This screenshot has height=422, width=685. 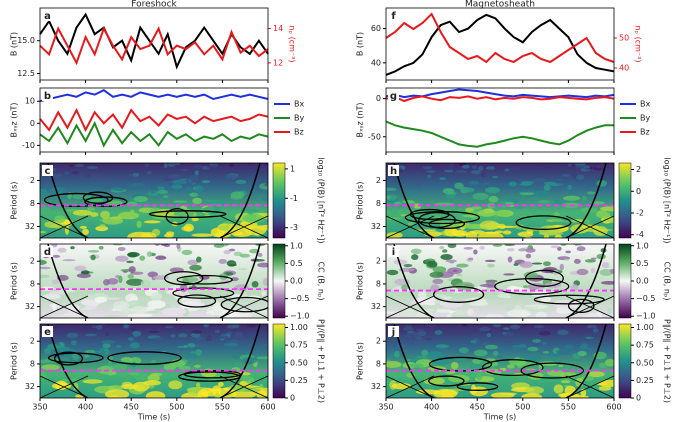 I want to click on coi-hatch, so click(x=243, y=306).